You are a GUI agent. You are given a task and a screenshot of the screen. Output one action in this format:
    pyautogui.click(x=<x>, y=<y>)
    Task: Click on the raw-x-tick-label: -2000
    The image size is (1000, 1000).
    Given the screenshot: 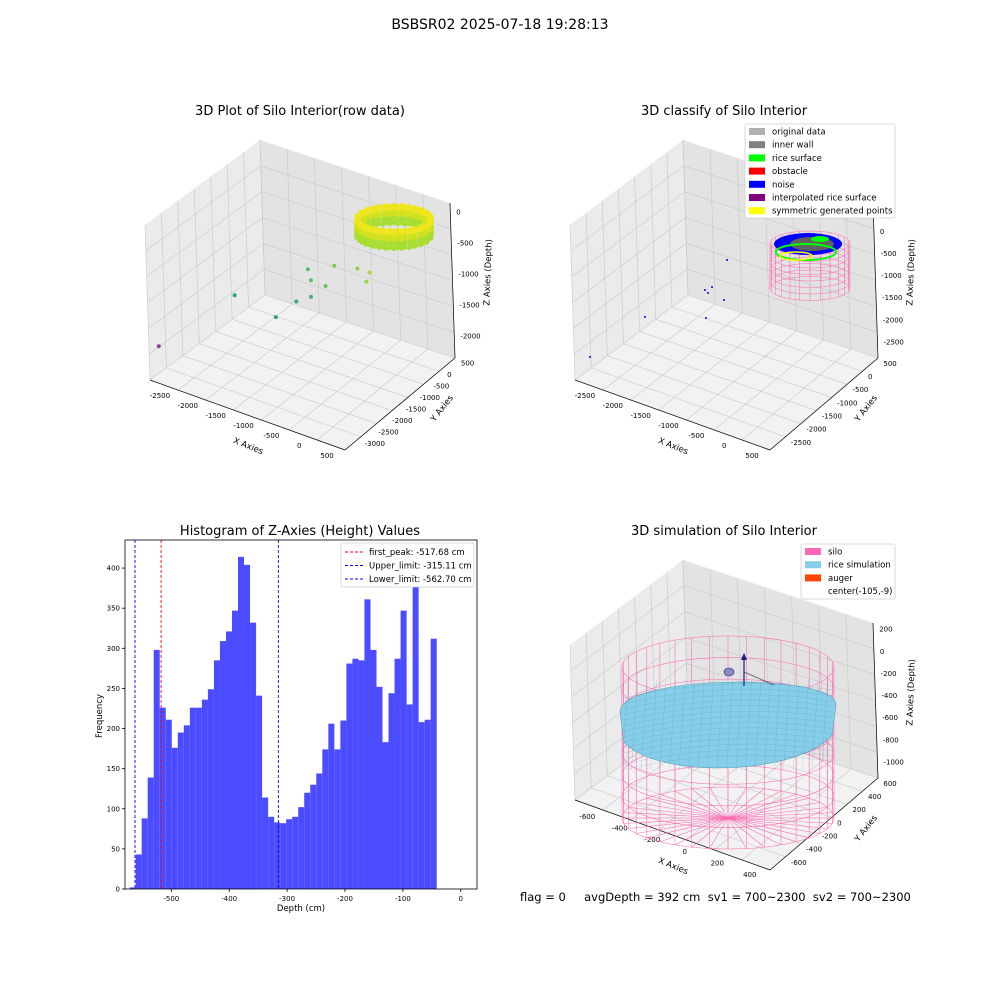 What is the action you would take?
    pyautogui.click(x=188, y=406)
    